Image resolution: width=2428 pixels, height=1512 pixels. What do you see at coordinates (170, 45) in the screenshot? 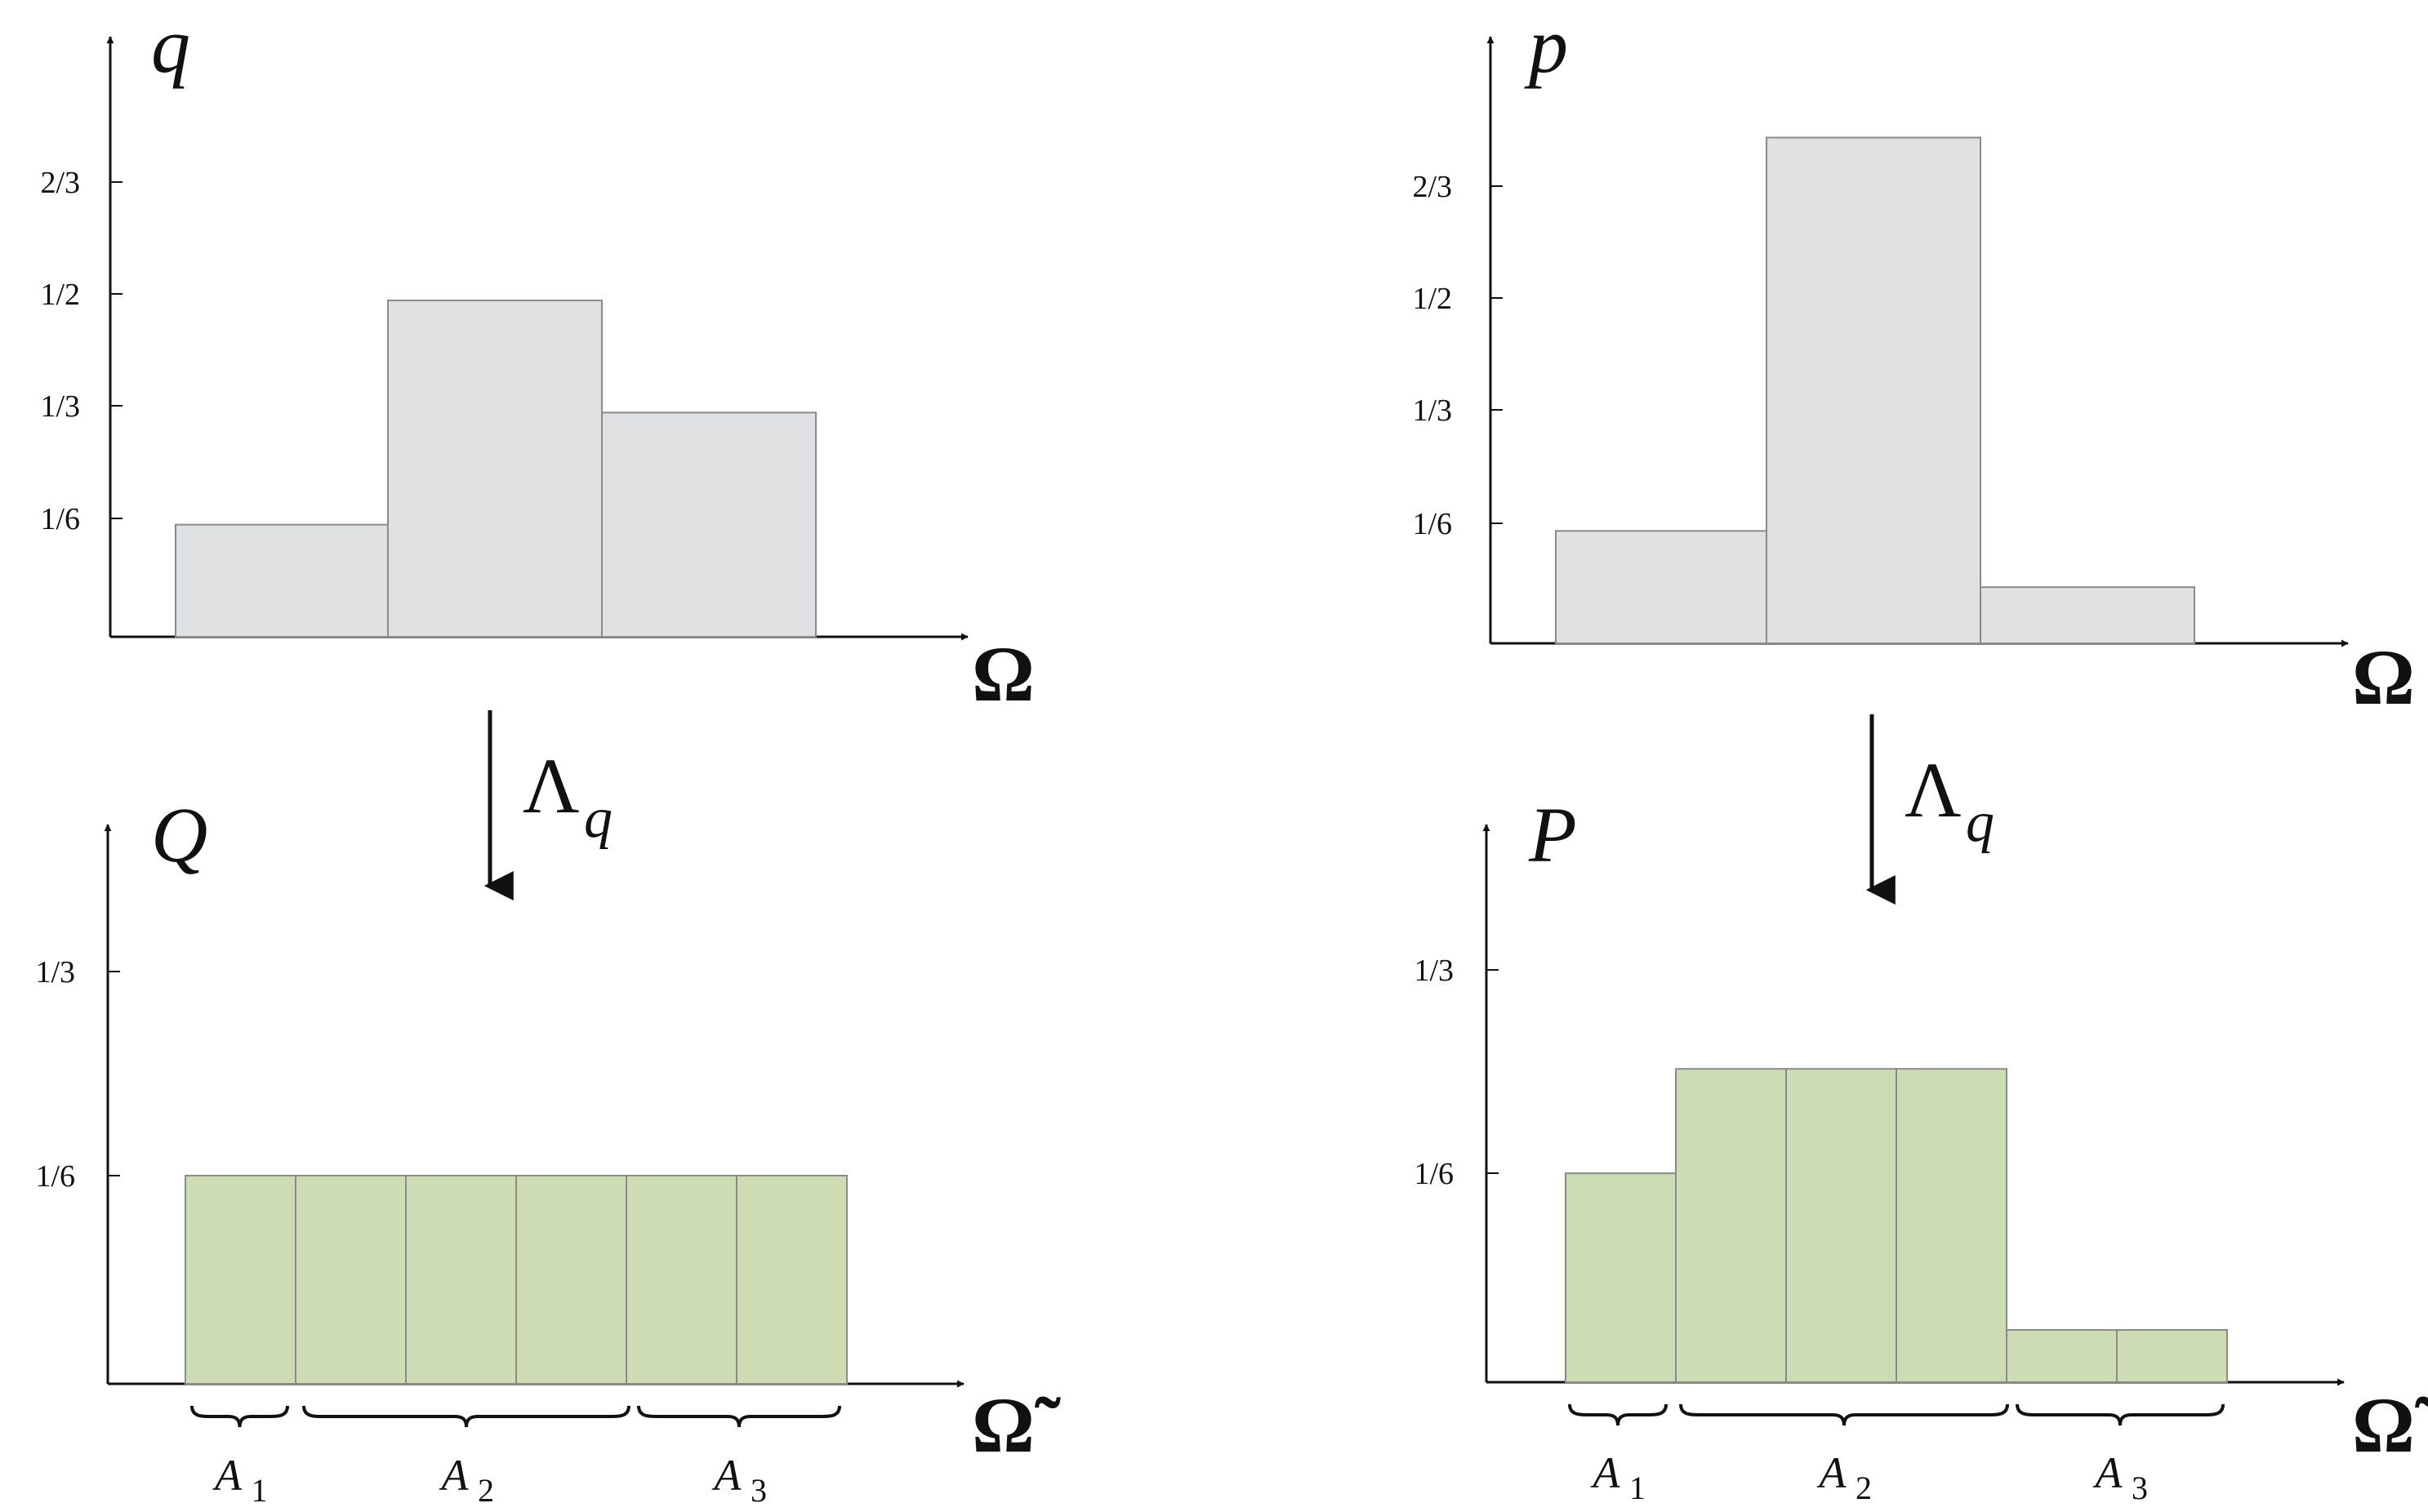
I see `variable-label: q` at bounding box center [170, 45].